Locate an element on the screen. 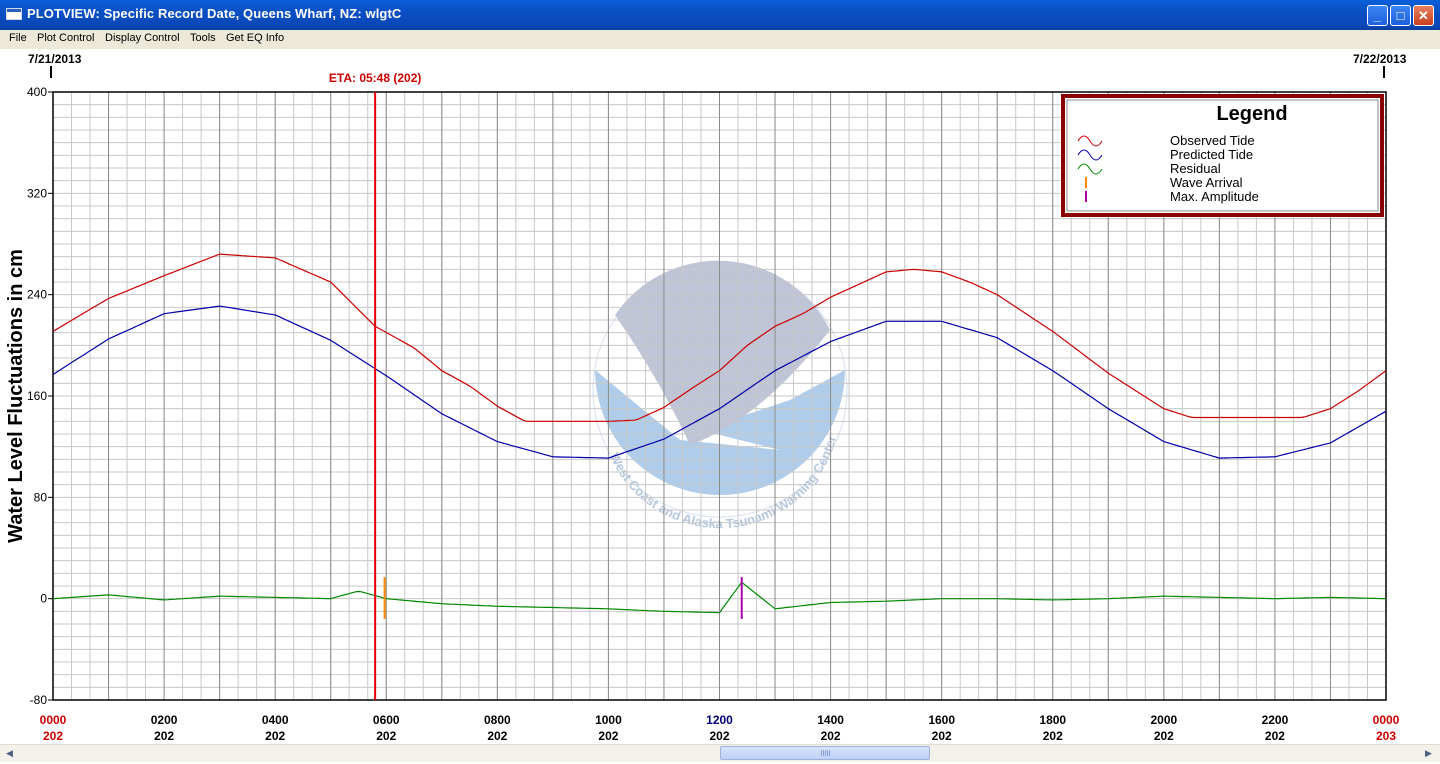  menu-get-eq-info: Get EQ Info is located at coordinates (255, 38).